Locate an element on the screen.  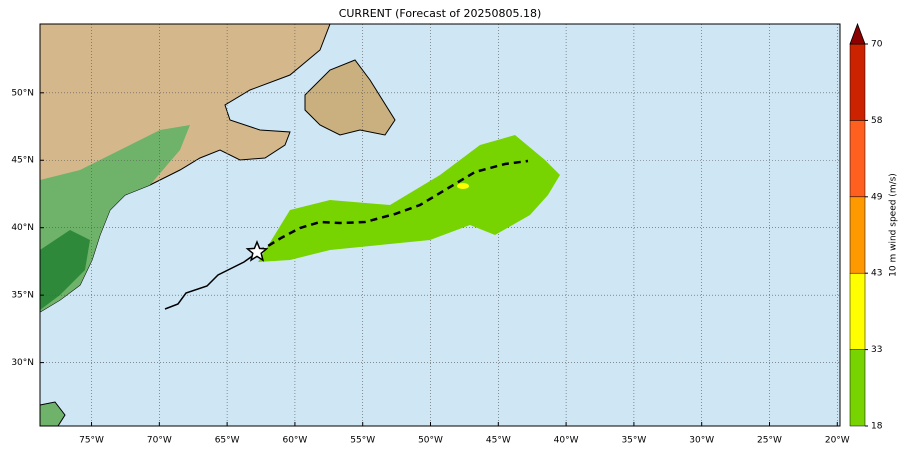
lat-tick-label: 35°N is located at coordinates (22, 296).